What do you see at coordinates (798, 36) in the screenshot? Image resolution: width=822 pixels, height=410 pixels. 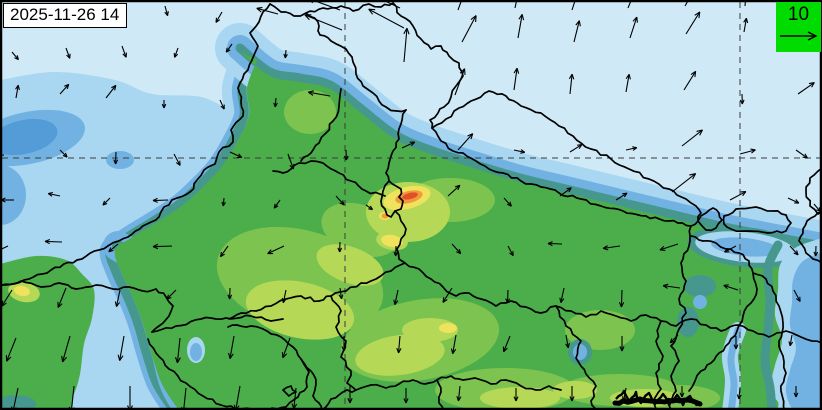 I see `wind-reference-arrow-icon` at bounding box center [798, 36].